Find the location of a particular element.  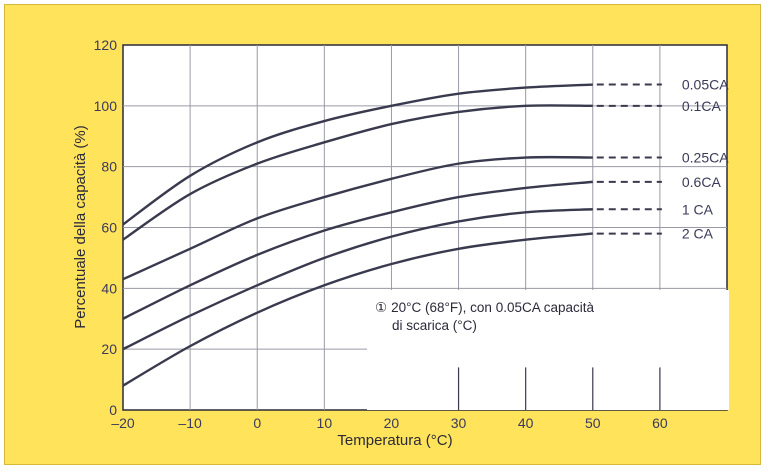

annotation-line-1: ① 20°C (68°F), con 0.05CA capacità is located at coordinates (485, 307).